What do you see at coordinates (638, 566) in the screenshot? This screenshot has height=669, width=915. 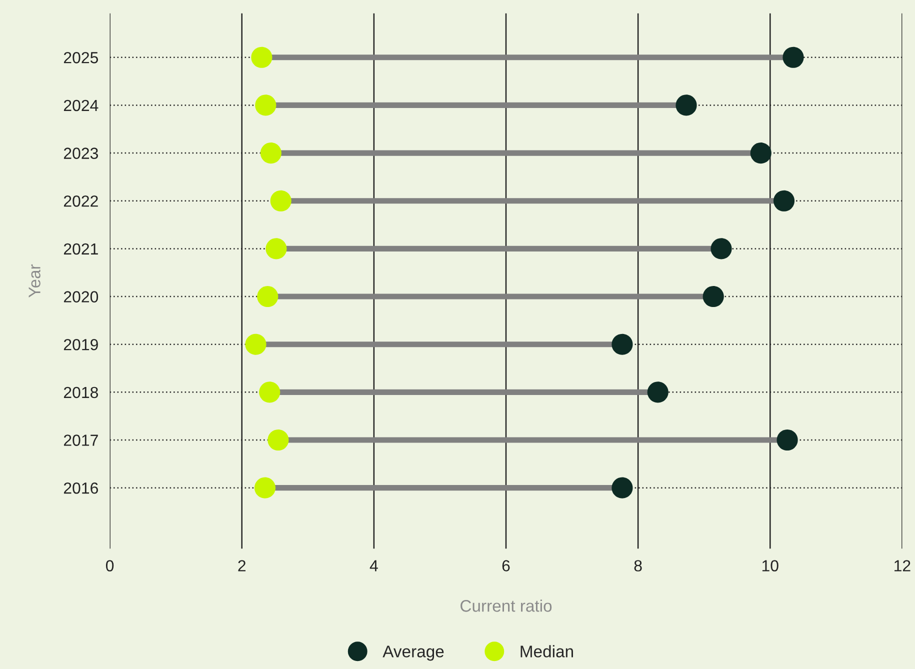 I see `x-tick-label: 8` at bounding box center [638, 566].